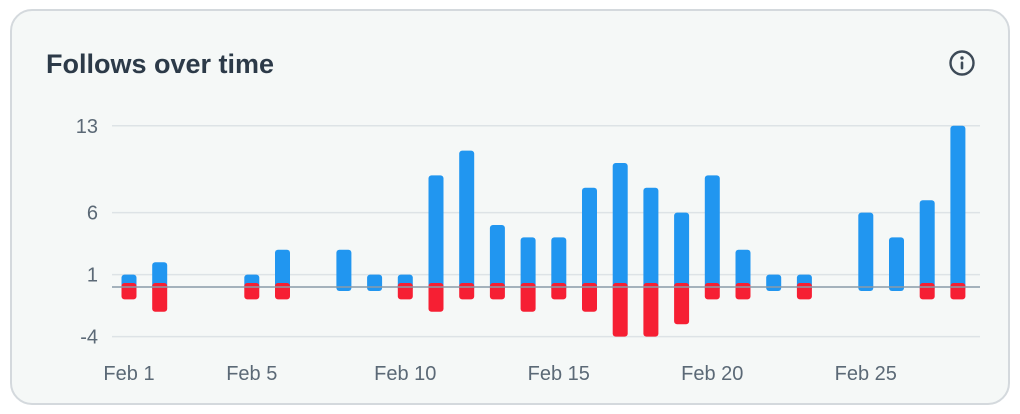 This screenshot has height=414, width=1020. What do you see at coordinates (92, 276) in the screenshot?
I see `y-tick-label: 1` at bounding box center [92, 276].